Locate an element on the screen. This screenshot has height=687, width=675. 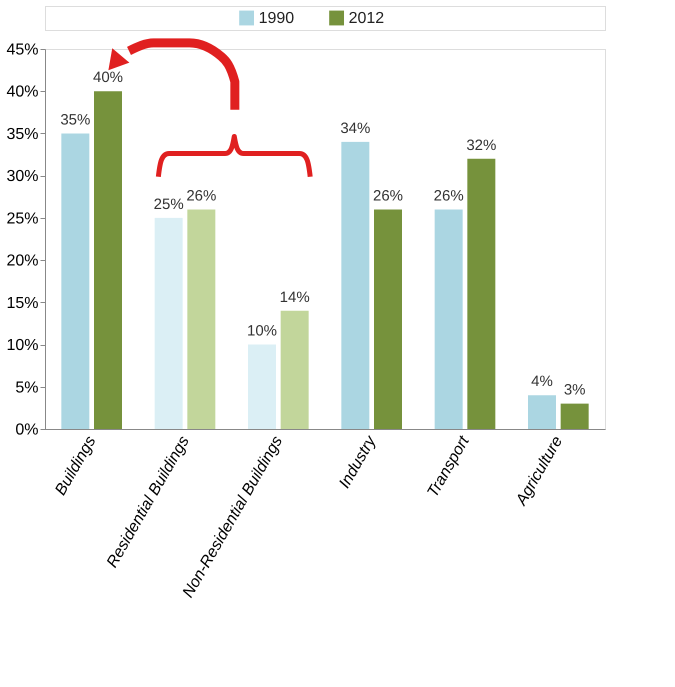
legend-label: 1990 is located at coordinates (276, 18).